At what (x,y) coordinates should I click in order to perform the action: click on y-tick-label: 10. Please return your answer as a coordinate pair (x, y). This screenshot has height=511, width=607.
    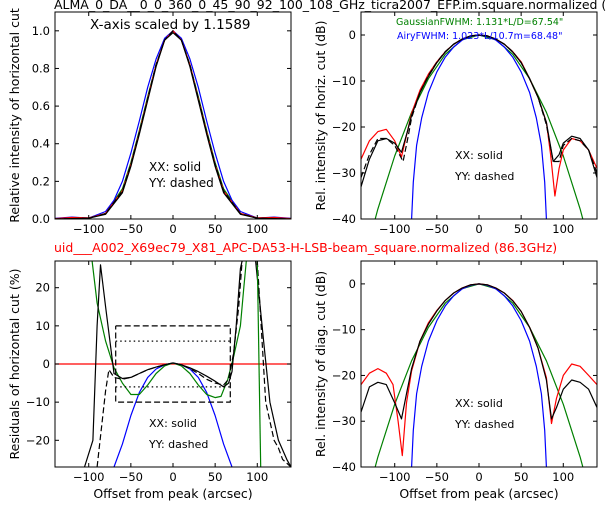
    Looking at the image, I should click on (42, 326).